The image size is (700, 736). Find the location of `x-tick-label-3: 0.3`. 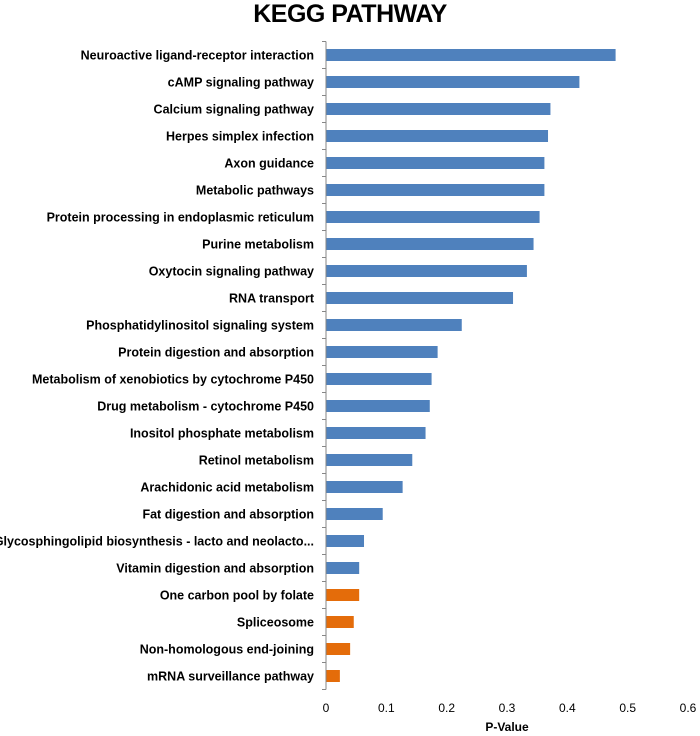

x-tick-label-3: 0.3 is located at coordinates (507, 708).